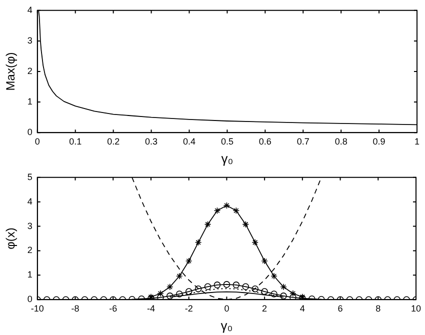  Describe the element at coordinates (378, 308) in the screenshot. I see `x-tick-label: 8` at that location.